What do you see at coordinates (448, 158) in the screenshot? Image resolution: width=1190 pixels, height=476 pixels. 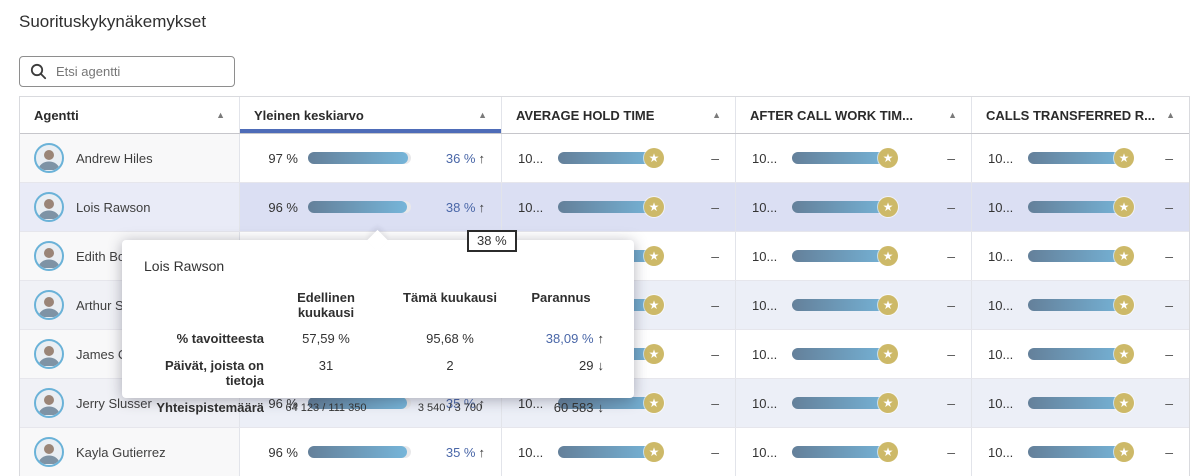 I see `overall-change: 36 % ↑` at bounding box center [448, 158].